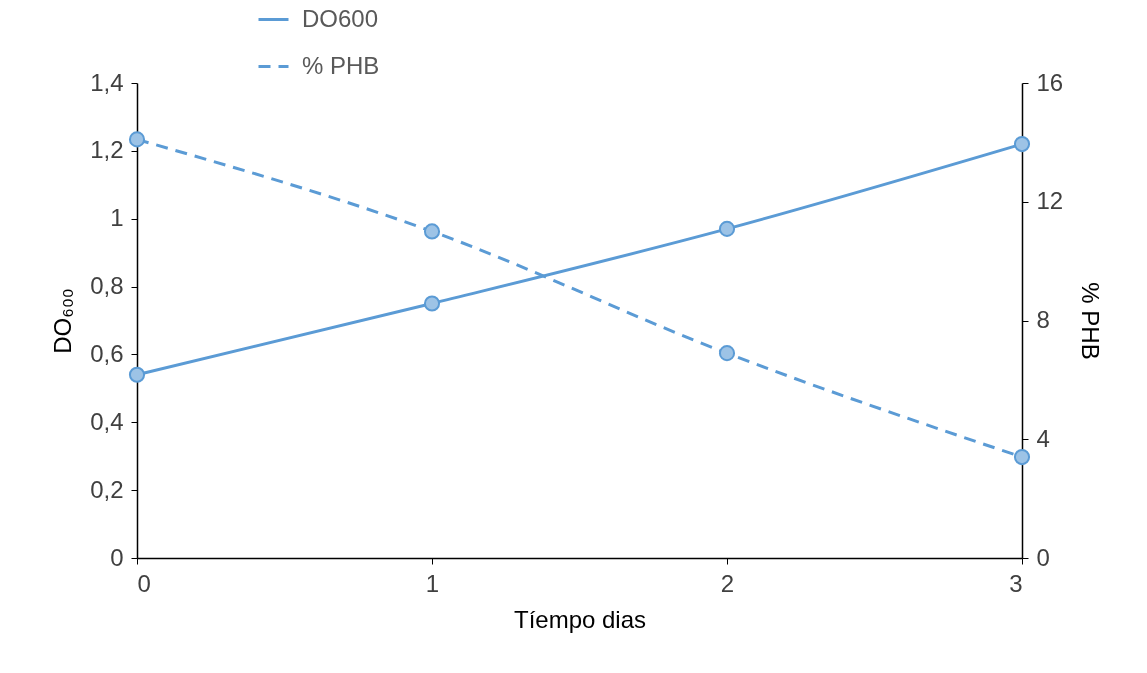 The height and width of the screenshot is (673, 1147). I want to click on x-tick-label: 1, so click(432, 583).